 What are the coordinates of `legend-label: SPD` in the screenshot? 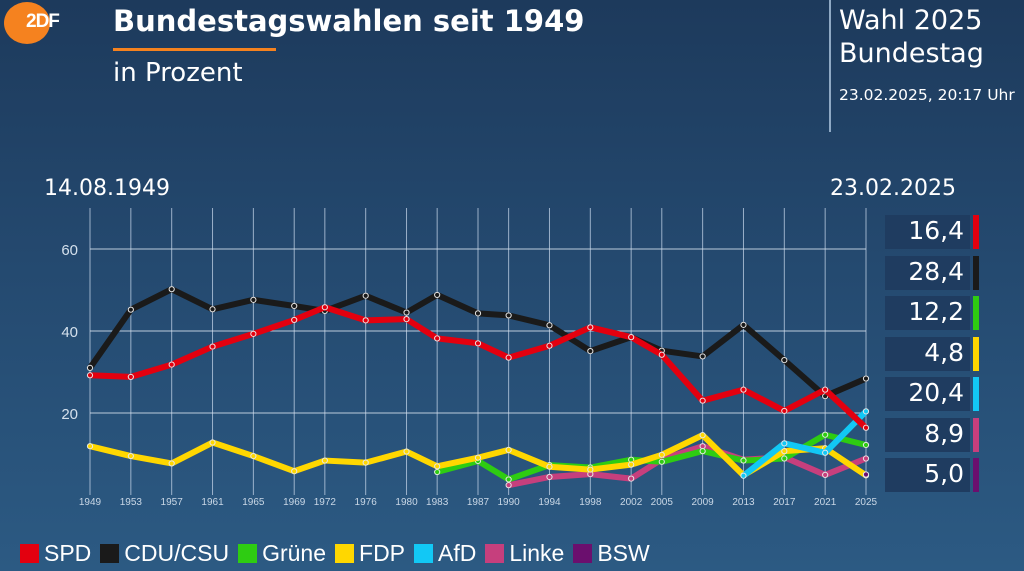 It's located at (68, 553).